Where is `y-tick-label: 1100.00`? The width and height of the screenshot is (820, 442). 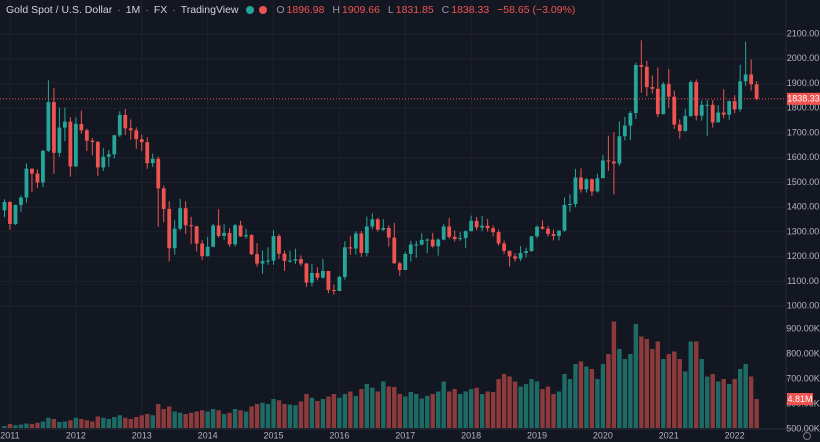
y-tick-label: 1100.00 is located at coordinates (803, 281).